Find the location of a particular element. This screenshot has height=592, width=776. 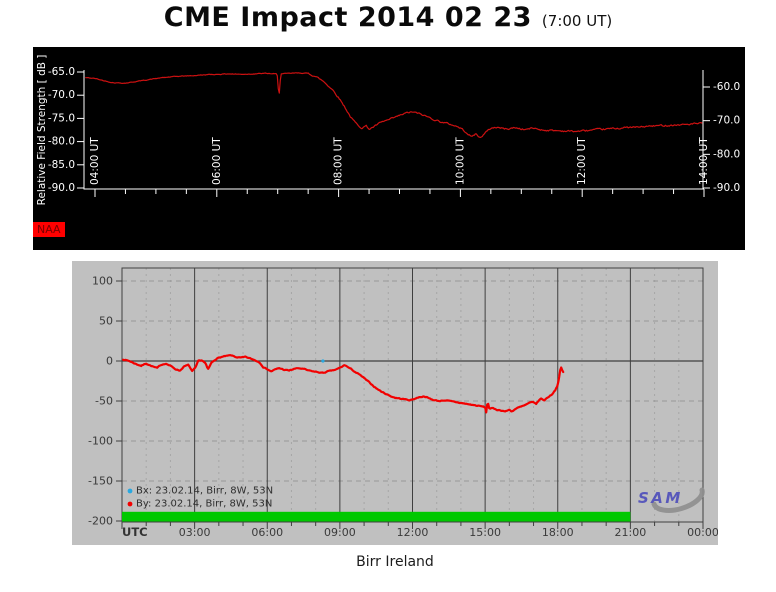

sam-logo-text: SAM is located at coordinates (660, 498).